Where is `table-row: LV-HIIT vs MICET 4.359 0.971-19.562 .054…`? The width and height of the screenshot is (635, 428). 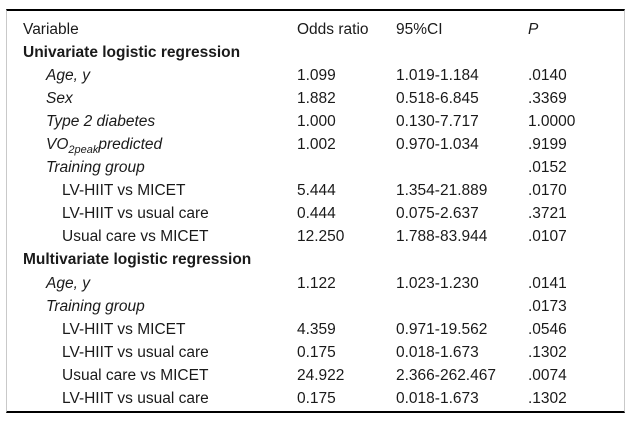 table-row: LV-HIIT vs MICET 4.359 0.971-19.562 .054… is located at coordinates (323, 329).